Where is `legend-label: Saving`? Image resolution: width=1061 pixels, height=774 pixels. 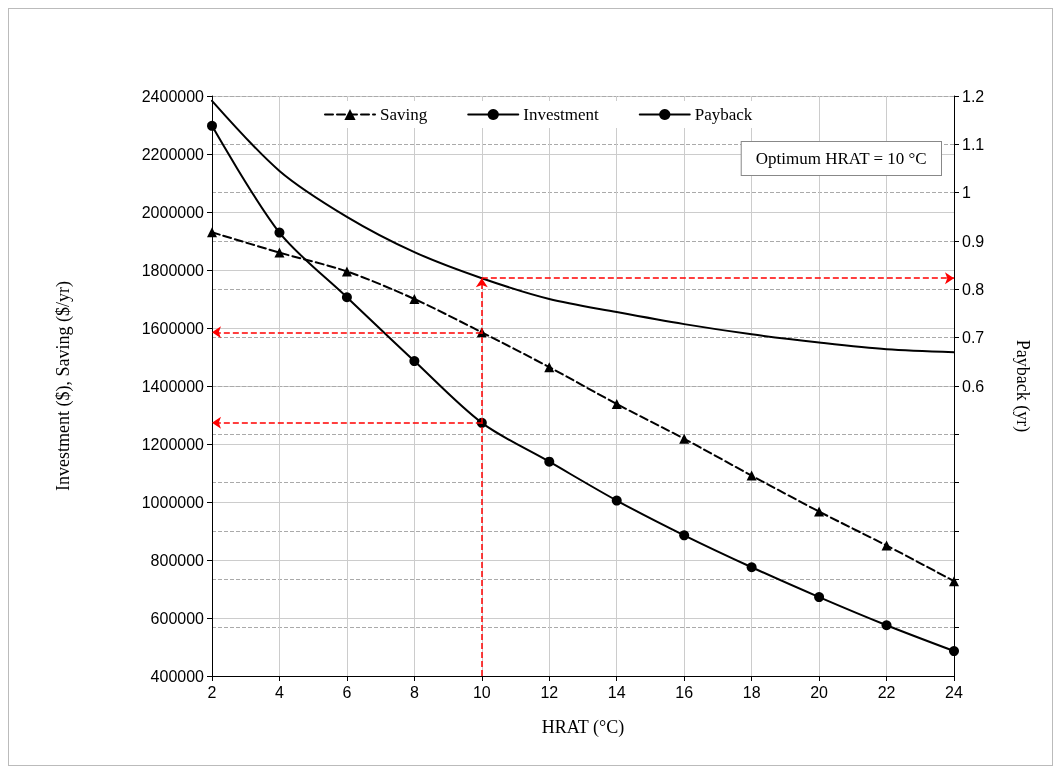 legend-label: Saving is located at coordinates (404, 114).